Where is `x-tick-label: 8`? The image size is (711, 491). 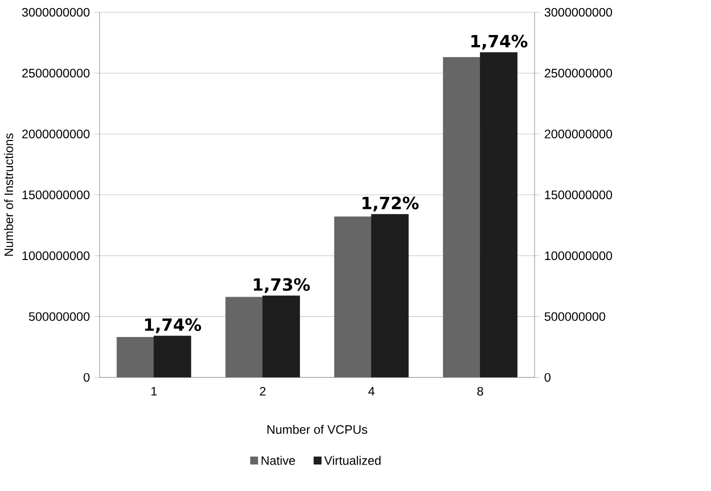
x-tick-label: 8 is located at coordinates (480, 391).